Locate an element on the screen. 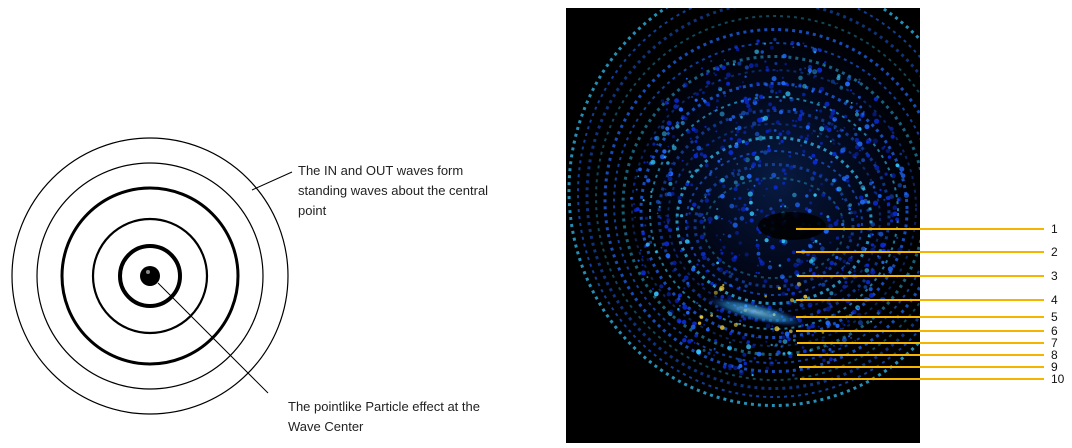 This screenshot has width=1072, height=448. marker-label: 8 is located at coordinates (1054, 355).